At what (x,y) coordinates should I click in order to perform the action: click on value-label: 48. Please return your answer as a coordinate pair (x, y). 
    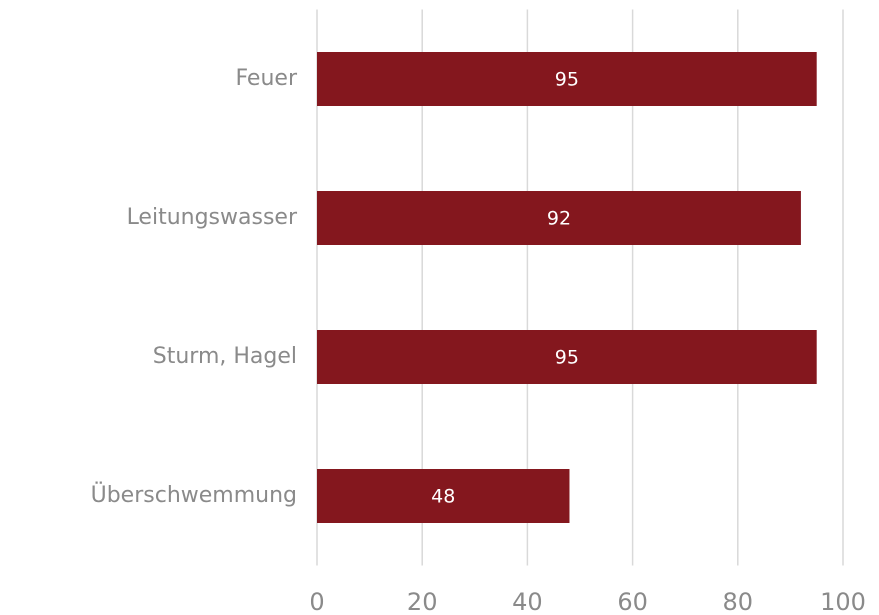
    Looking at the image, I should click on (443, 497).